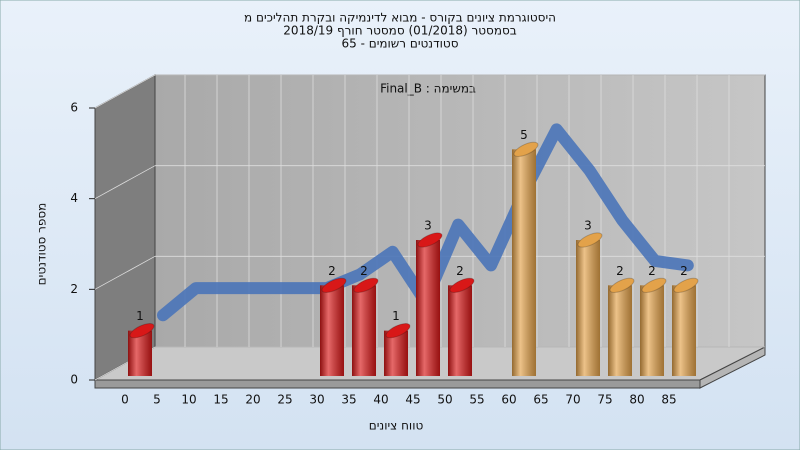  Describe the element at coordinates (188, 400) in the screenshot. I see `x-tick-label: 10` at that location.